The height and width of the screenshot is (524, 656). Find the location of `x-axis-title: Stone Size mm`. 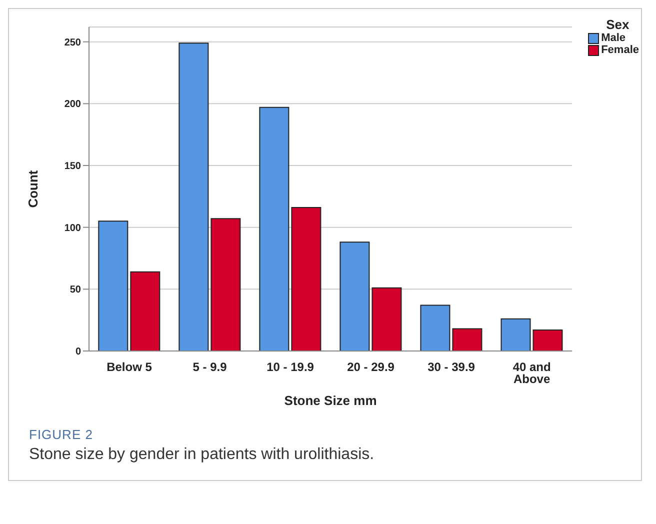

x-axis-title: Stone Size mm is located at coordinates (330, 400).